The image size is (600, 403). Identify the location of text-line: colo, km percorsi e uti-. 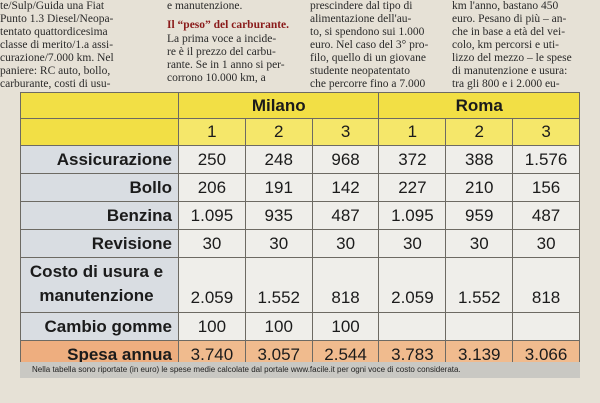
(505, 45).